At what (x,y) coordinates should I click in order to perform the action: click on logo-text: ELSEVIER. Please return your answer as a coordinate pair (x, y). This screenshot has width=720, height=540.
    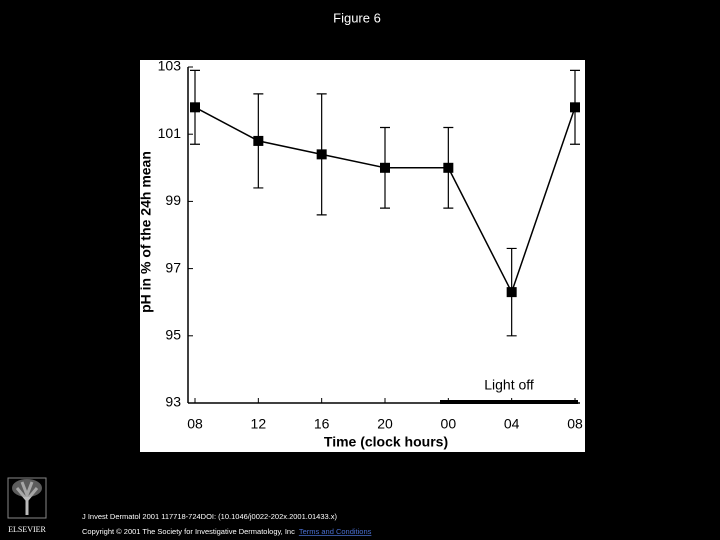
    Looking at the image, I should click on (27, 529).